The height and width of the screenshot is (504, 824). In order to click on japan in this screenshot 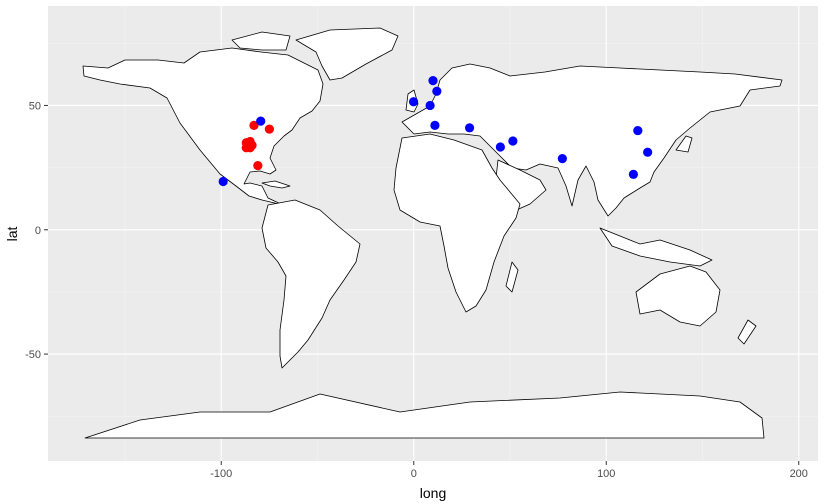, I will do `click(684, 144)`.